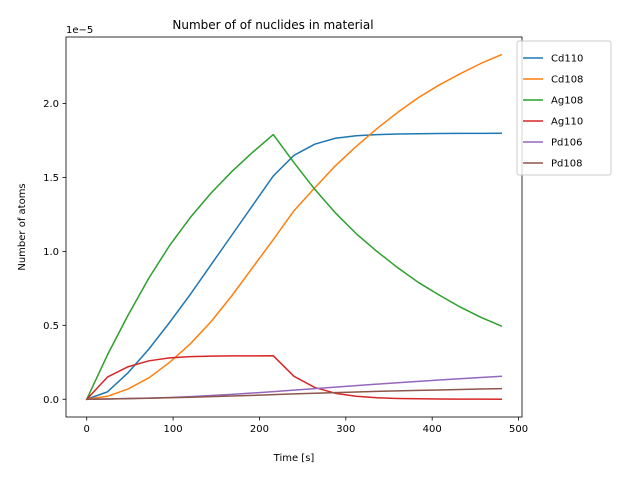 Image resolution: width=640 pixels, height=480 pixels. Describe the element at coordinates (51, 400) in the screenshot. I see `y-tick-label: 0.0` at that location.